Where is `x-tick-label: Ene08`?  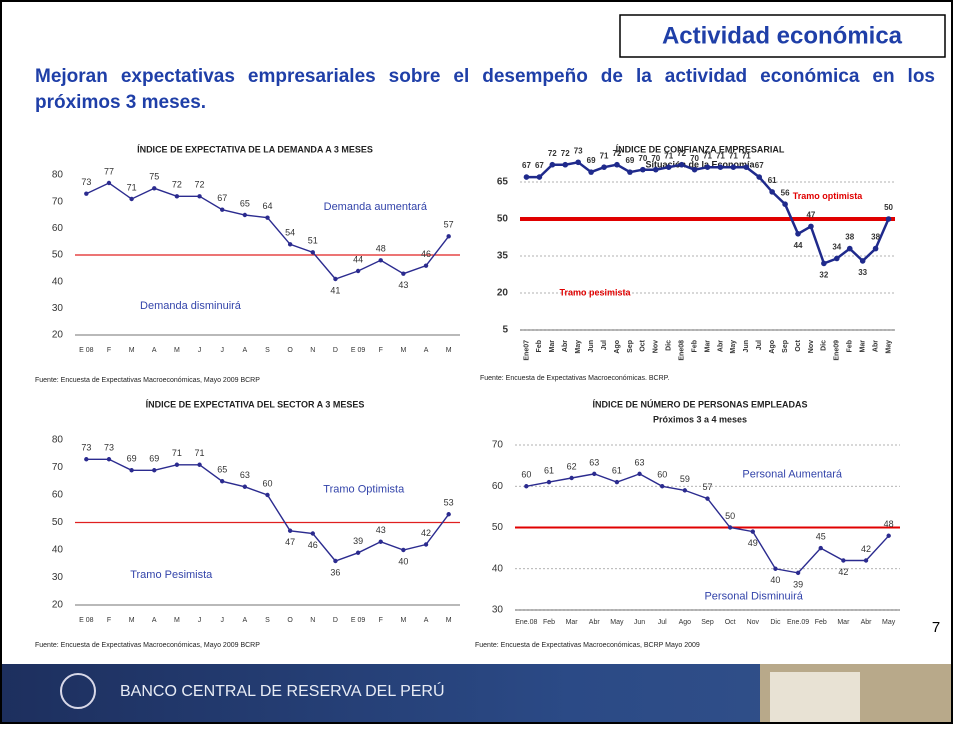
x-tick-label: Ene08 is located at coordinates (681, 350).